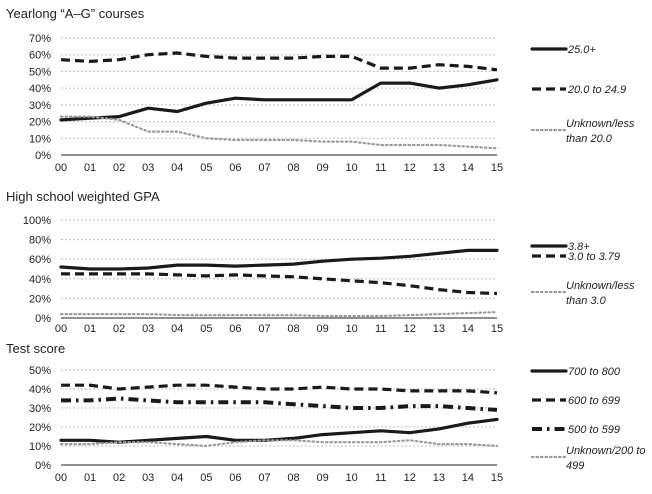 The height and width of the screenshot is (494, 652). What do you see at coordinates (606, 451) in the screenshot?
I see `legend-label-line: Unknown/200 to` at bounding box center [606, 451].